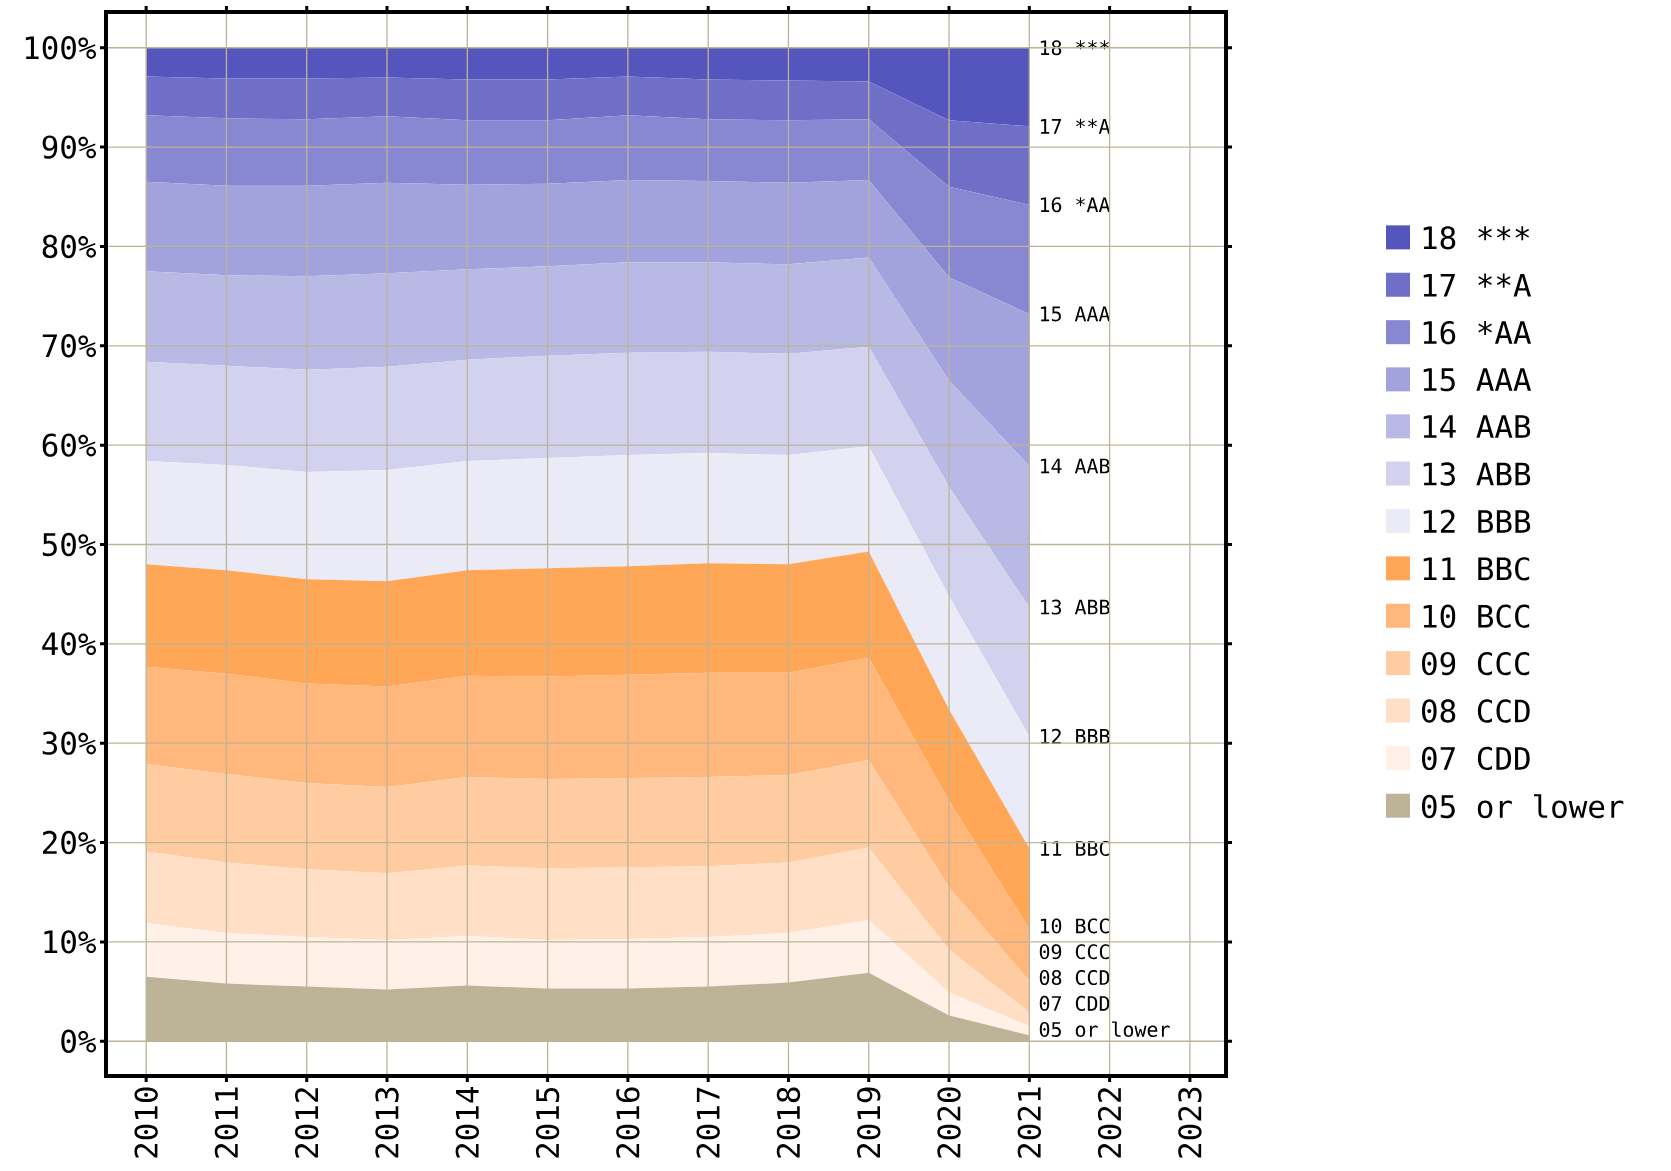 This screenshot has width=1671, height=1171. I want to click on legend-label: 08 CCD, so click(1476, 711).